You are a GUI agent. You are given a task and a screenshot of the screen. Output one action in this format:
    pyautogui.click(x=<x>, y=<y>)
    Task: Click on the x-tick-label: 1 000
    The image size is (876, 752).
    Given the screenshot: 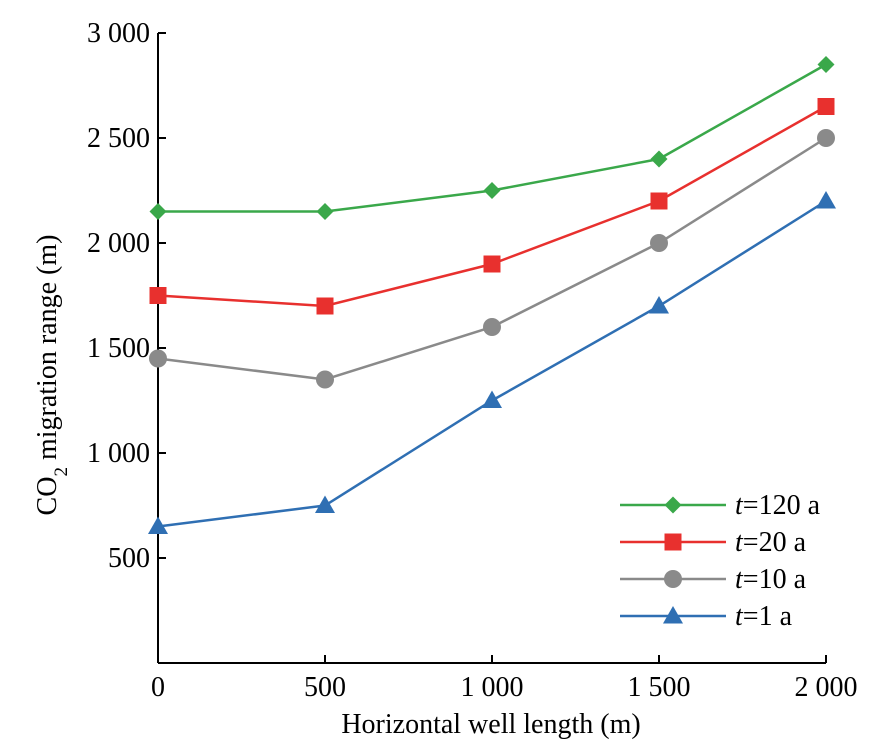 What is the action you would take?
    pyautogui.click(x=492, y=687)
    